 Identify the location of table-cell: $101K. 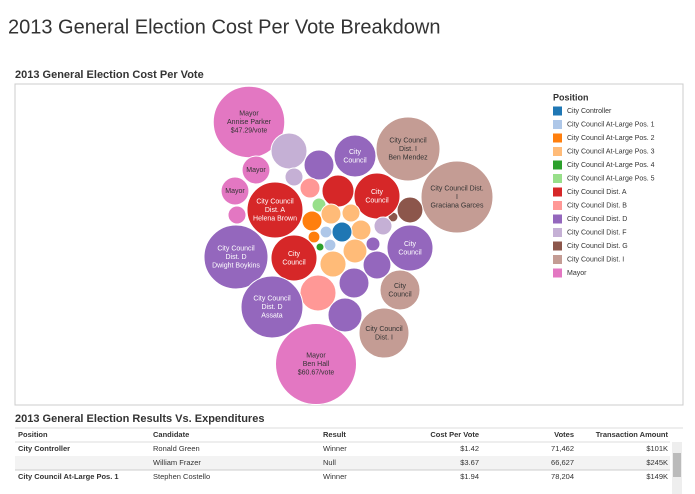
(657, 448).